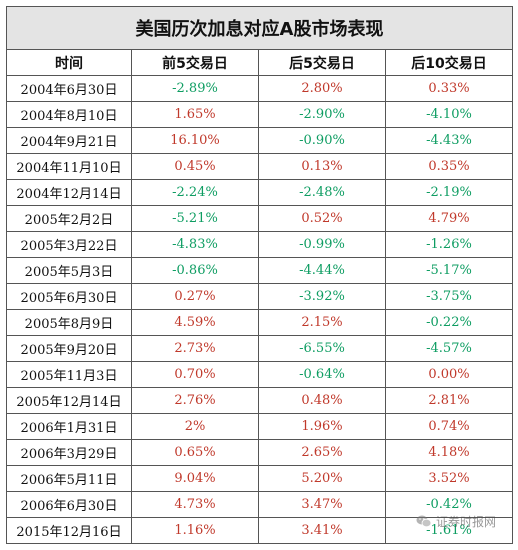  What do you see at coordinates (322, 62) in the screenshot?
I see `column-header-post5: 后5交易日` at bounding box center [322, 62].